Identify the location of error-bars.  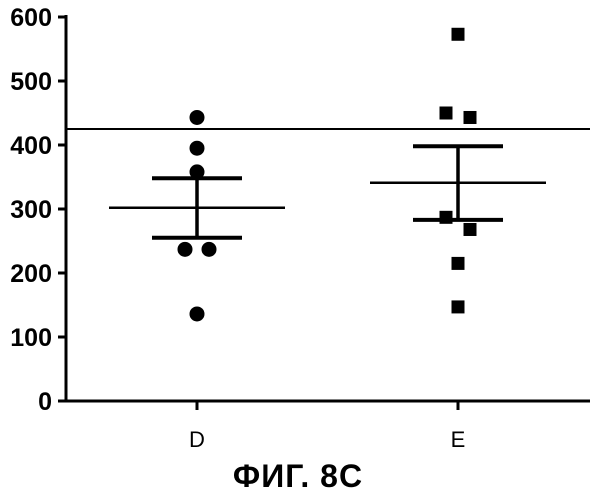
(327, 192).